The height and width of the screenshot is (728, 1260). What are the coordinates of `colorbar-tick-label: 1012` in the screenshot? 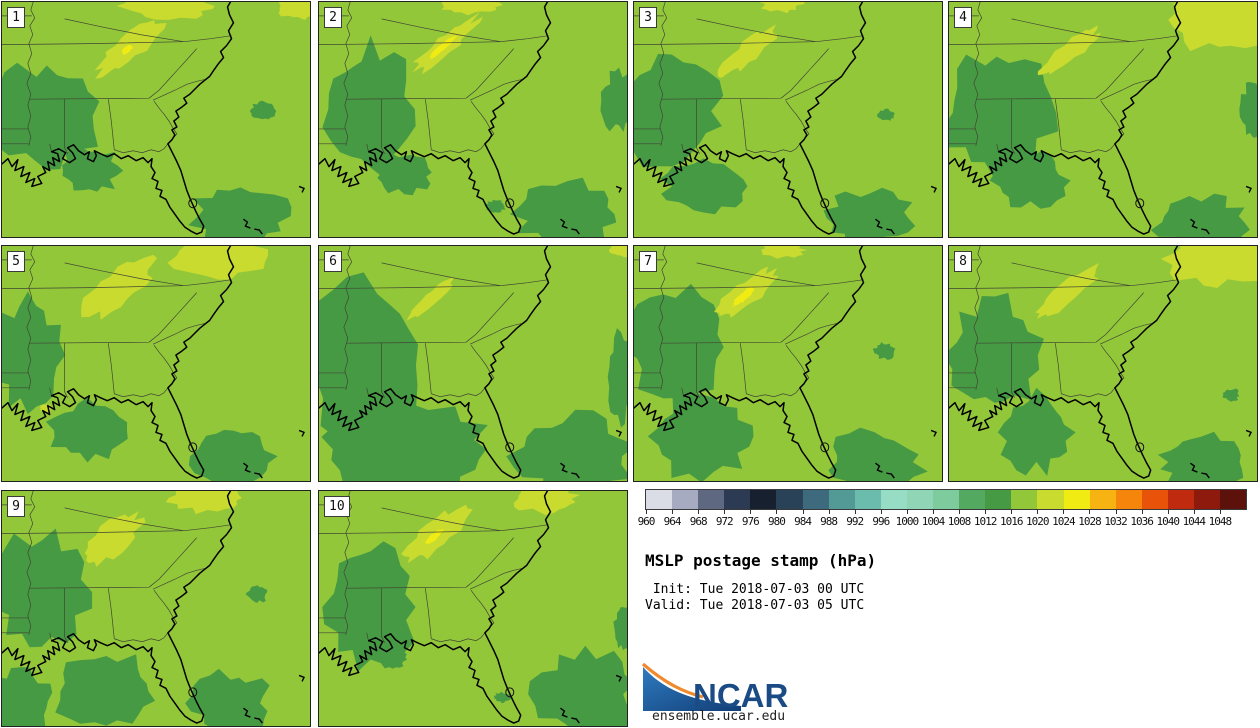 It's located at (985, 521).